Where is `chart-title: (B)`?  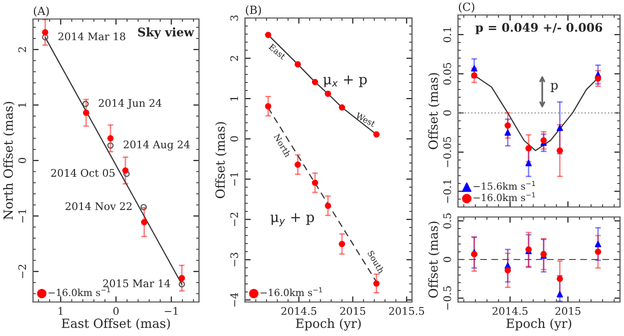 chart-title: (B) is located at coordinates (253, 10).